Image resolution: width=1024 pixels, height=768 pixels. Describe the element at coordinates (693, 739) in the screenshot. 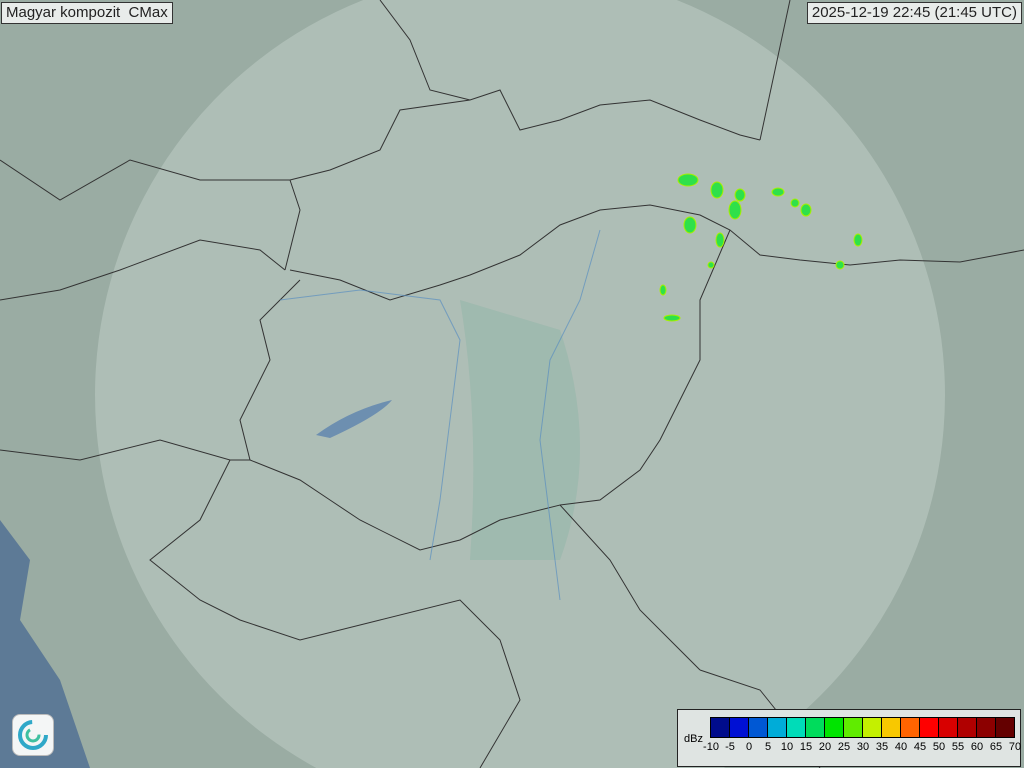

I see `legend-unit: dBz` at that location.